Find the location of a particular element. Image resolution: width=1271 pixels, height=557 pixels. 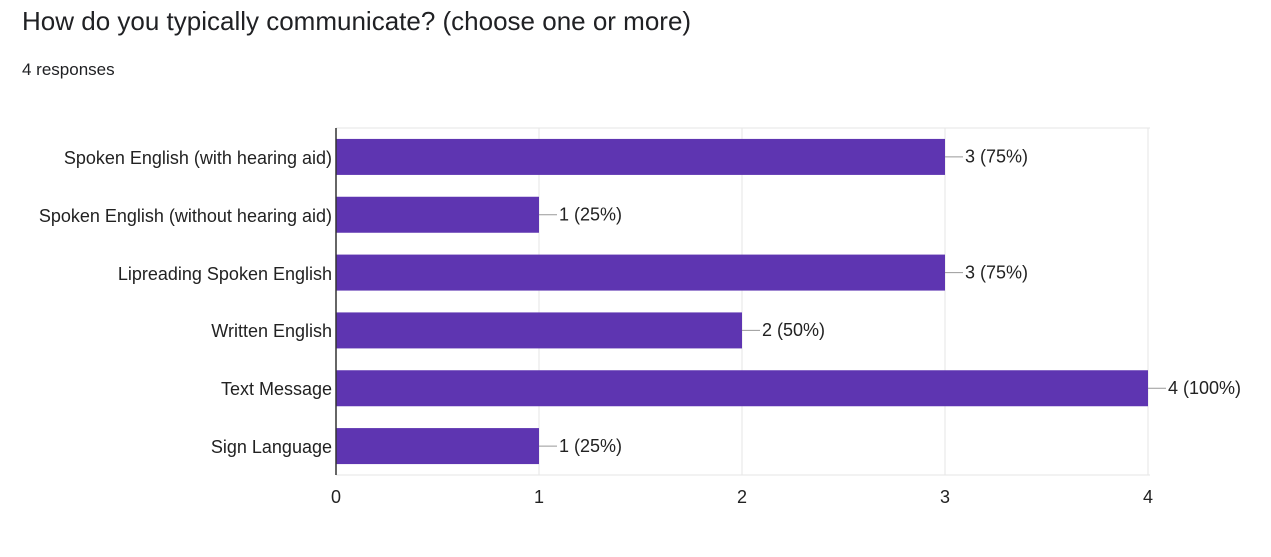

value-label: 2 (50%) is located at coordinates (793, 330).